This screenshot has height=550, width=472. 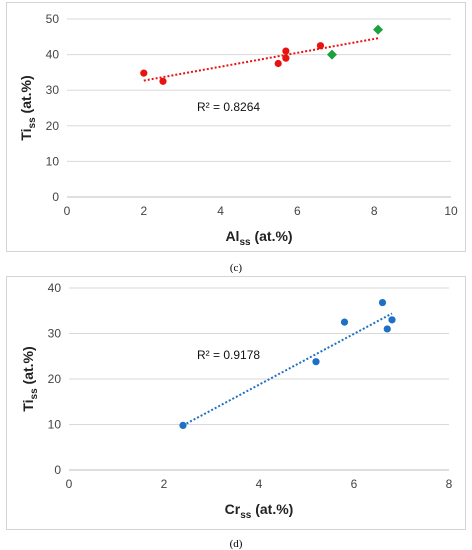 What do you see at coordinates (236, 268) in the screenshot?
I see `caption-c: (c)` at bounding box center [236, 268].